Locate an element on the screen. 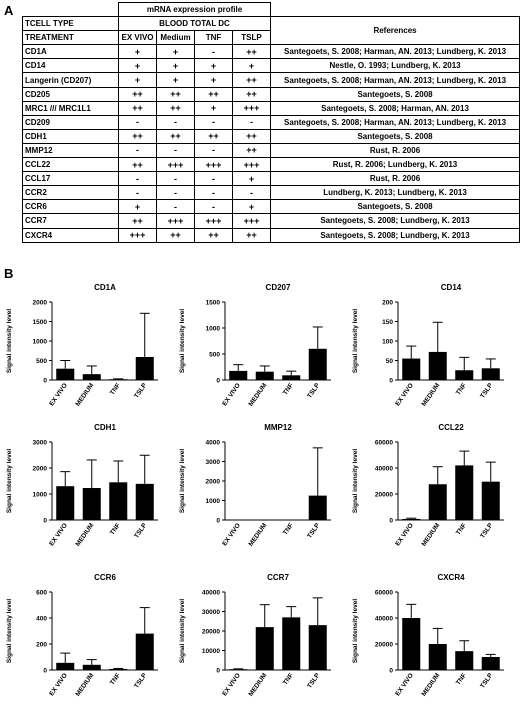 This screenshot has width=520, height=713. table-corner-cell is located at coordinates (70, 10).